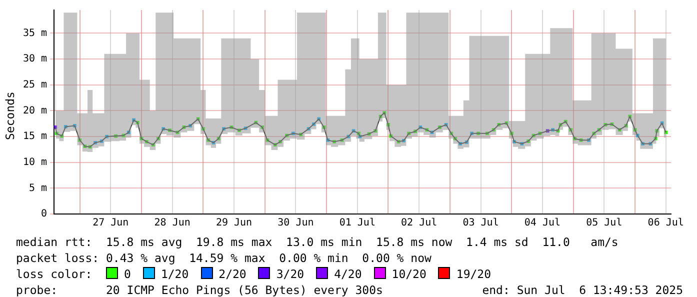 This screenshot has height=297, width=697. What do you see at coordinates (604, 223) in the screenshot?
I see `x-tick-label: 05 Jul` at bounding box center [604, 223].